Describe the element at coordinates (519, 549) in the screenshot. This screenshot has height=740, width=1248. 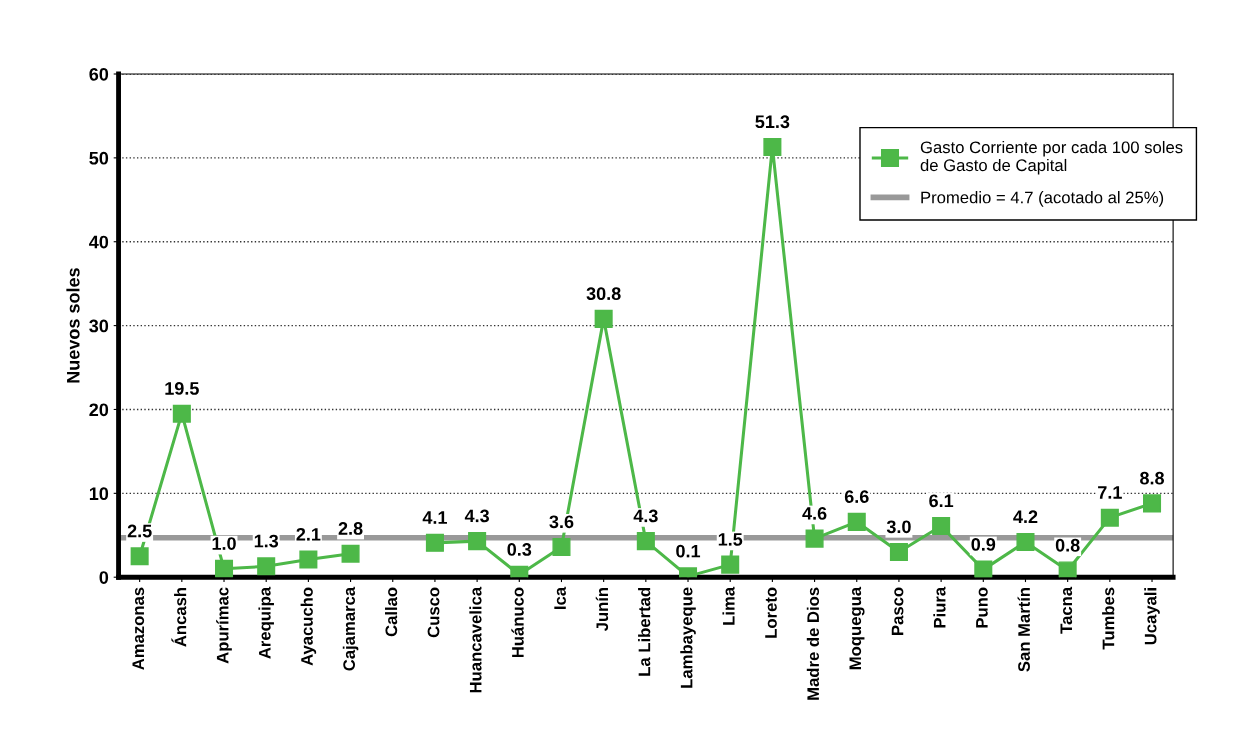
I see `text: 0.3` at that location.